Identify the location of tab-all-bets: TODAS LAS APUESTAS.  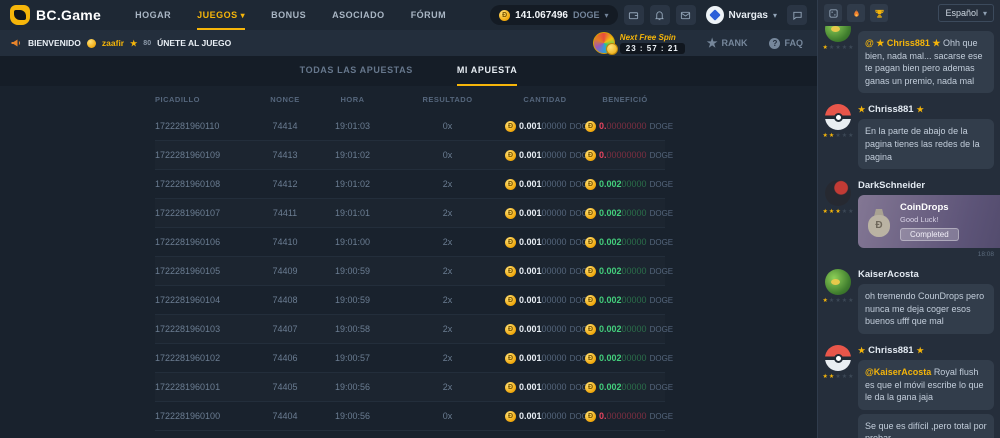
(356, 70).